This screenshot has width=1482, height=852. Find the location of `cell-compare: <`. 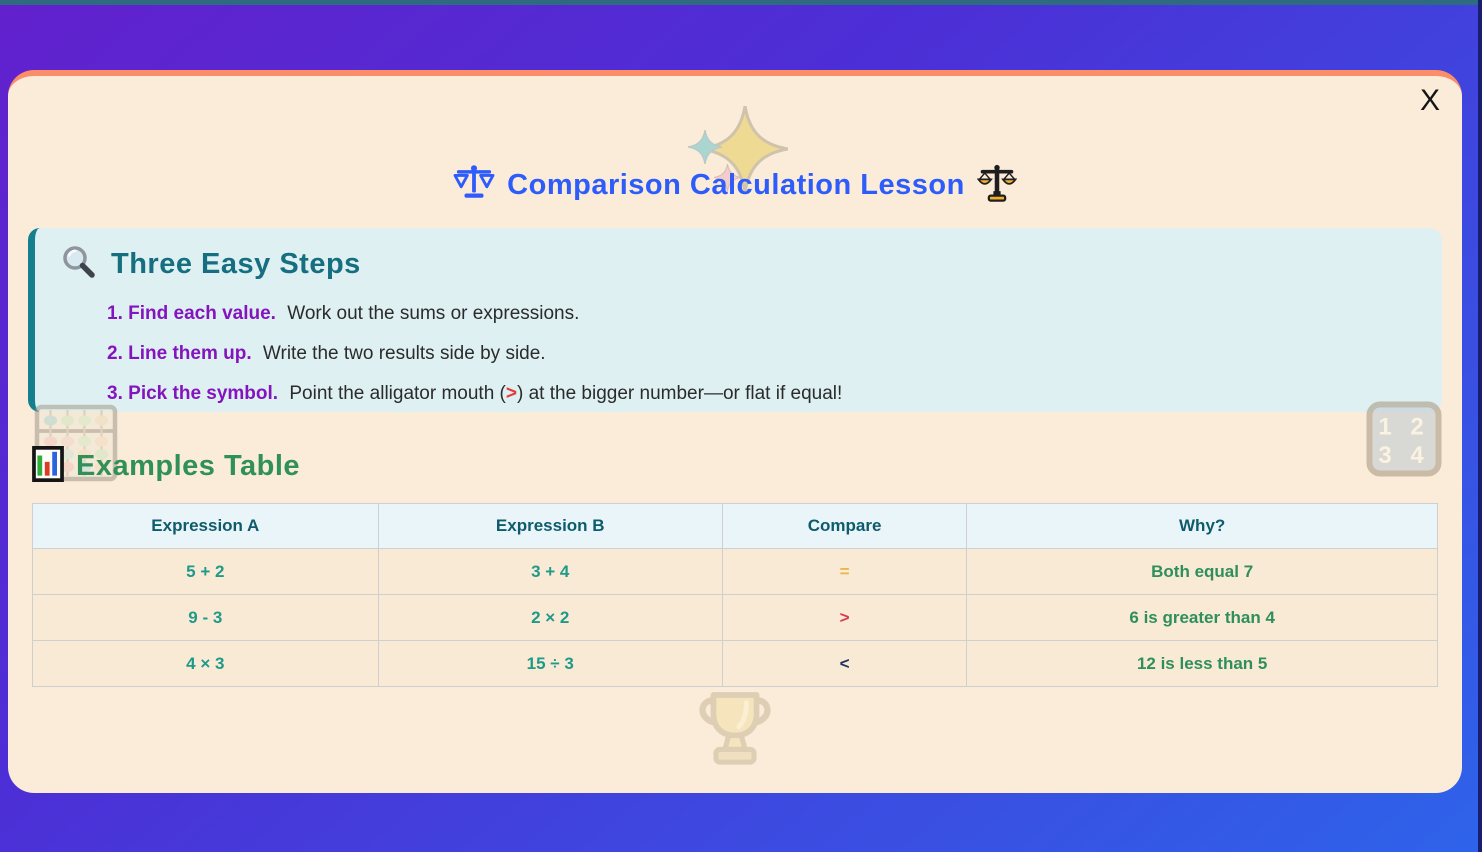

cell-compare: < is located at coordinates (844, 663).